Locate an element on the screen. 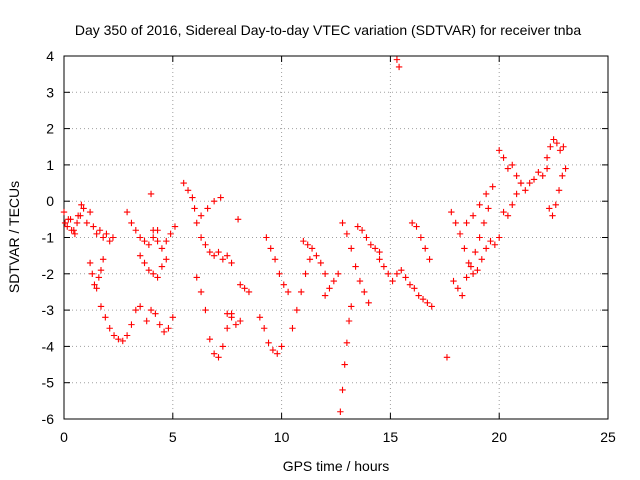  y-axis-label: SDTVAR / TECUs is located at coordinates (14, 237).